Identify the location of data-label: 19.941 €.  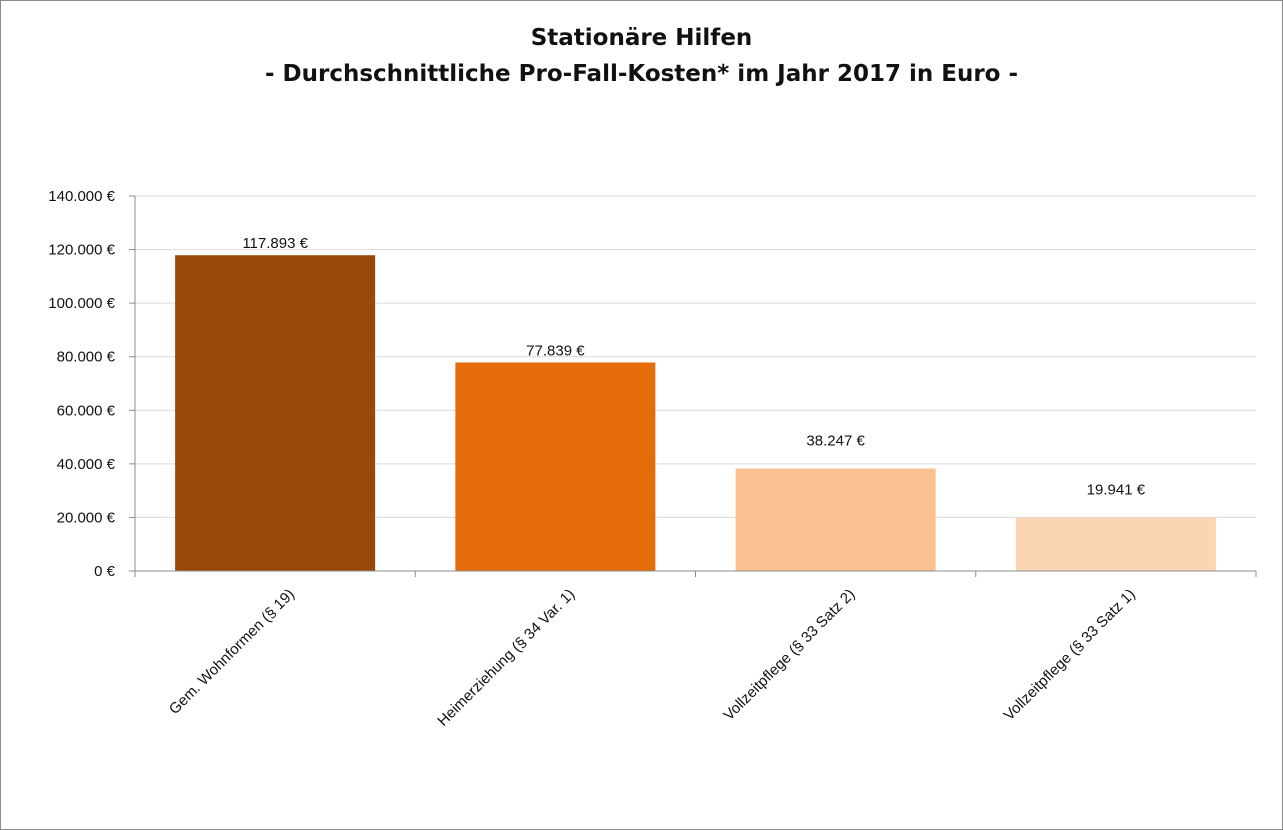
(1116, 490).